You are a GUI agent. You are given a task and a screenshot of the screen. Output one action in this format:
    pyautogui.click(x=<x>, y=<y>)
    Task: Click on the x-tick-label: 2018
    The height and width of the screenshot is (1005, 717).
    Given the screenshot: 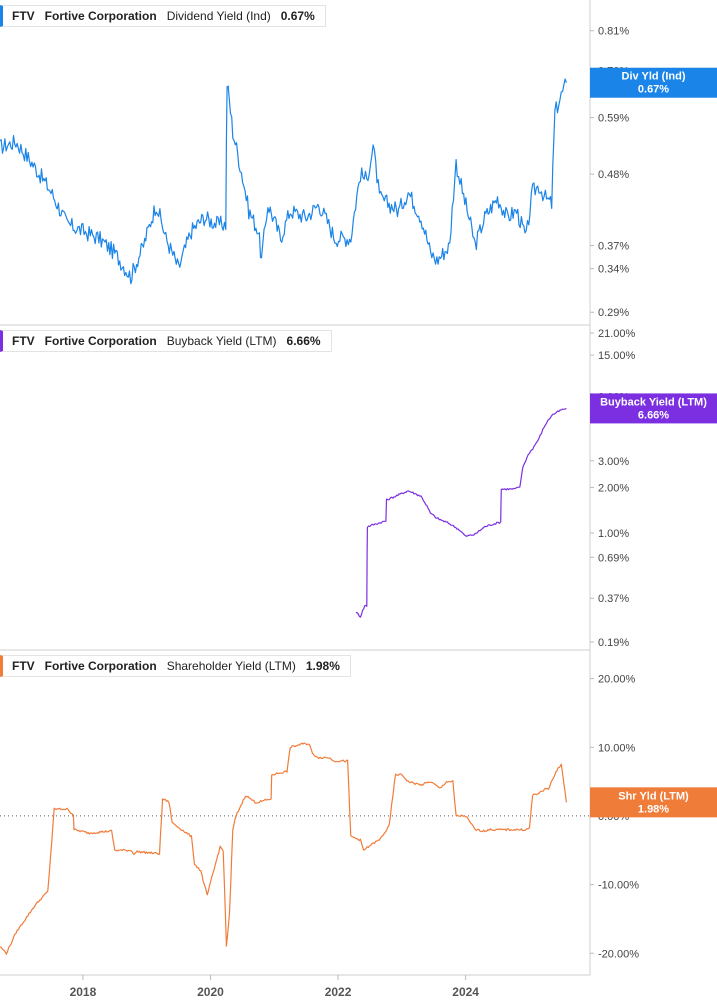 What is the action you would take?
    pyautogui.click(x=83, y=992)
    